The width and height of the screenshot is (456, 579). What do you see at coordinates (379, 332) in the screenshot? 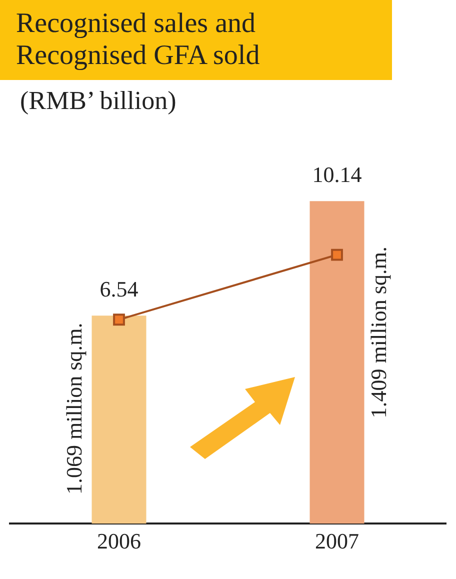
I see `data-label: 1.409 million sq.m.` at bounding box center [379, 332].